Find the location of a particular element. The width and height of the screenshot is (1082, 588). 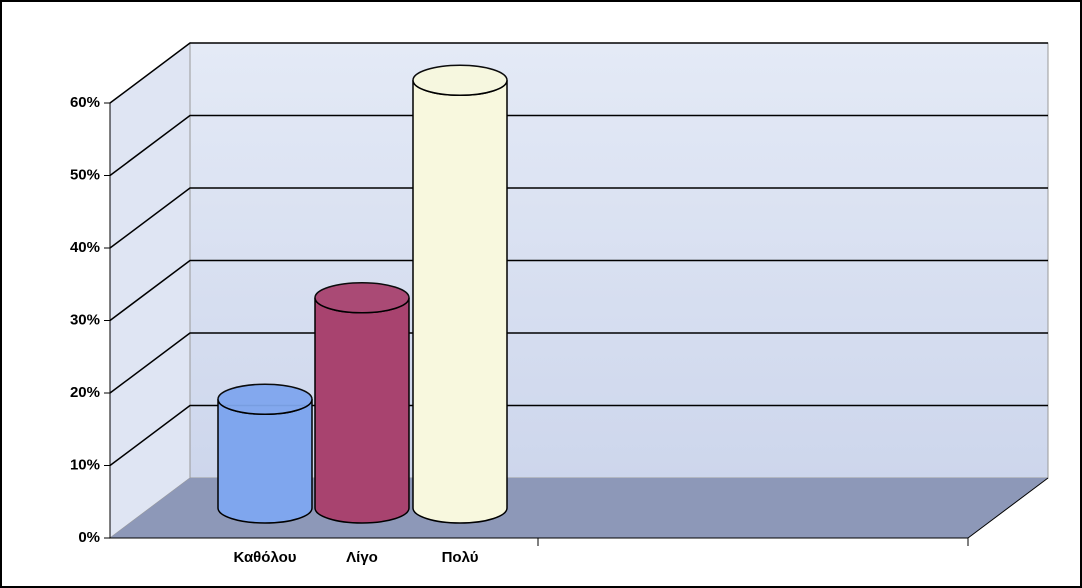

y-tick-label: 10% is located at coordinates (85, 464).